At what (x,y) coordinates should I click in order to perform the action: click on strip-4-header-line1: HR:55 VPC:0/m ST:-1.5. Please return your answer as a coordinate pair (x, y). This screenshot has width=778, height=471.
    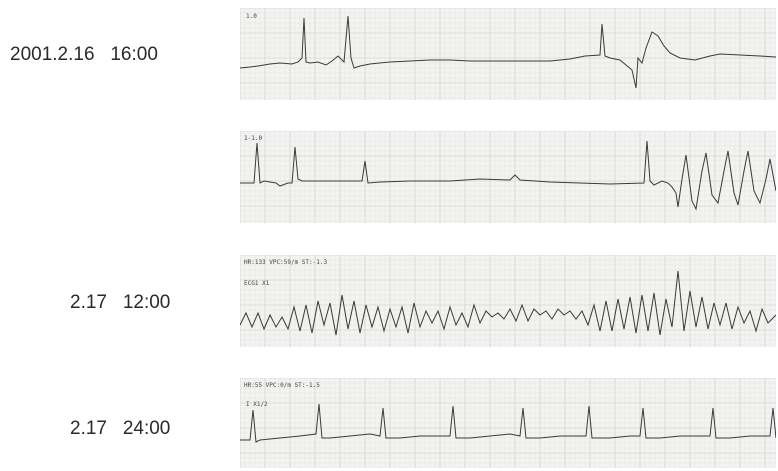
    Looking at the image, I should click on (282, 385).